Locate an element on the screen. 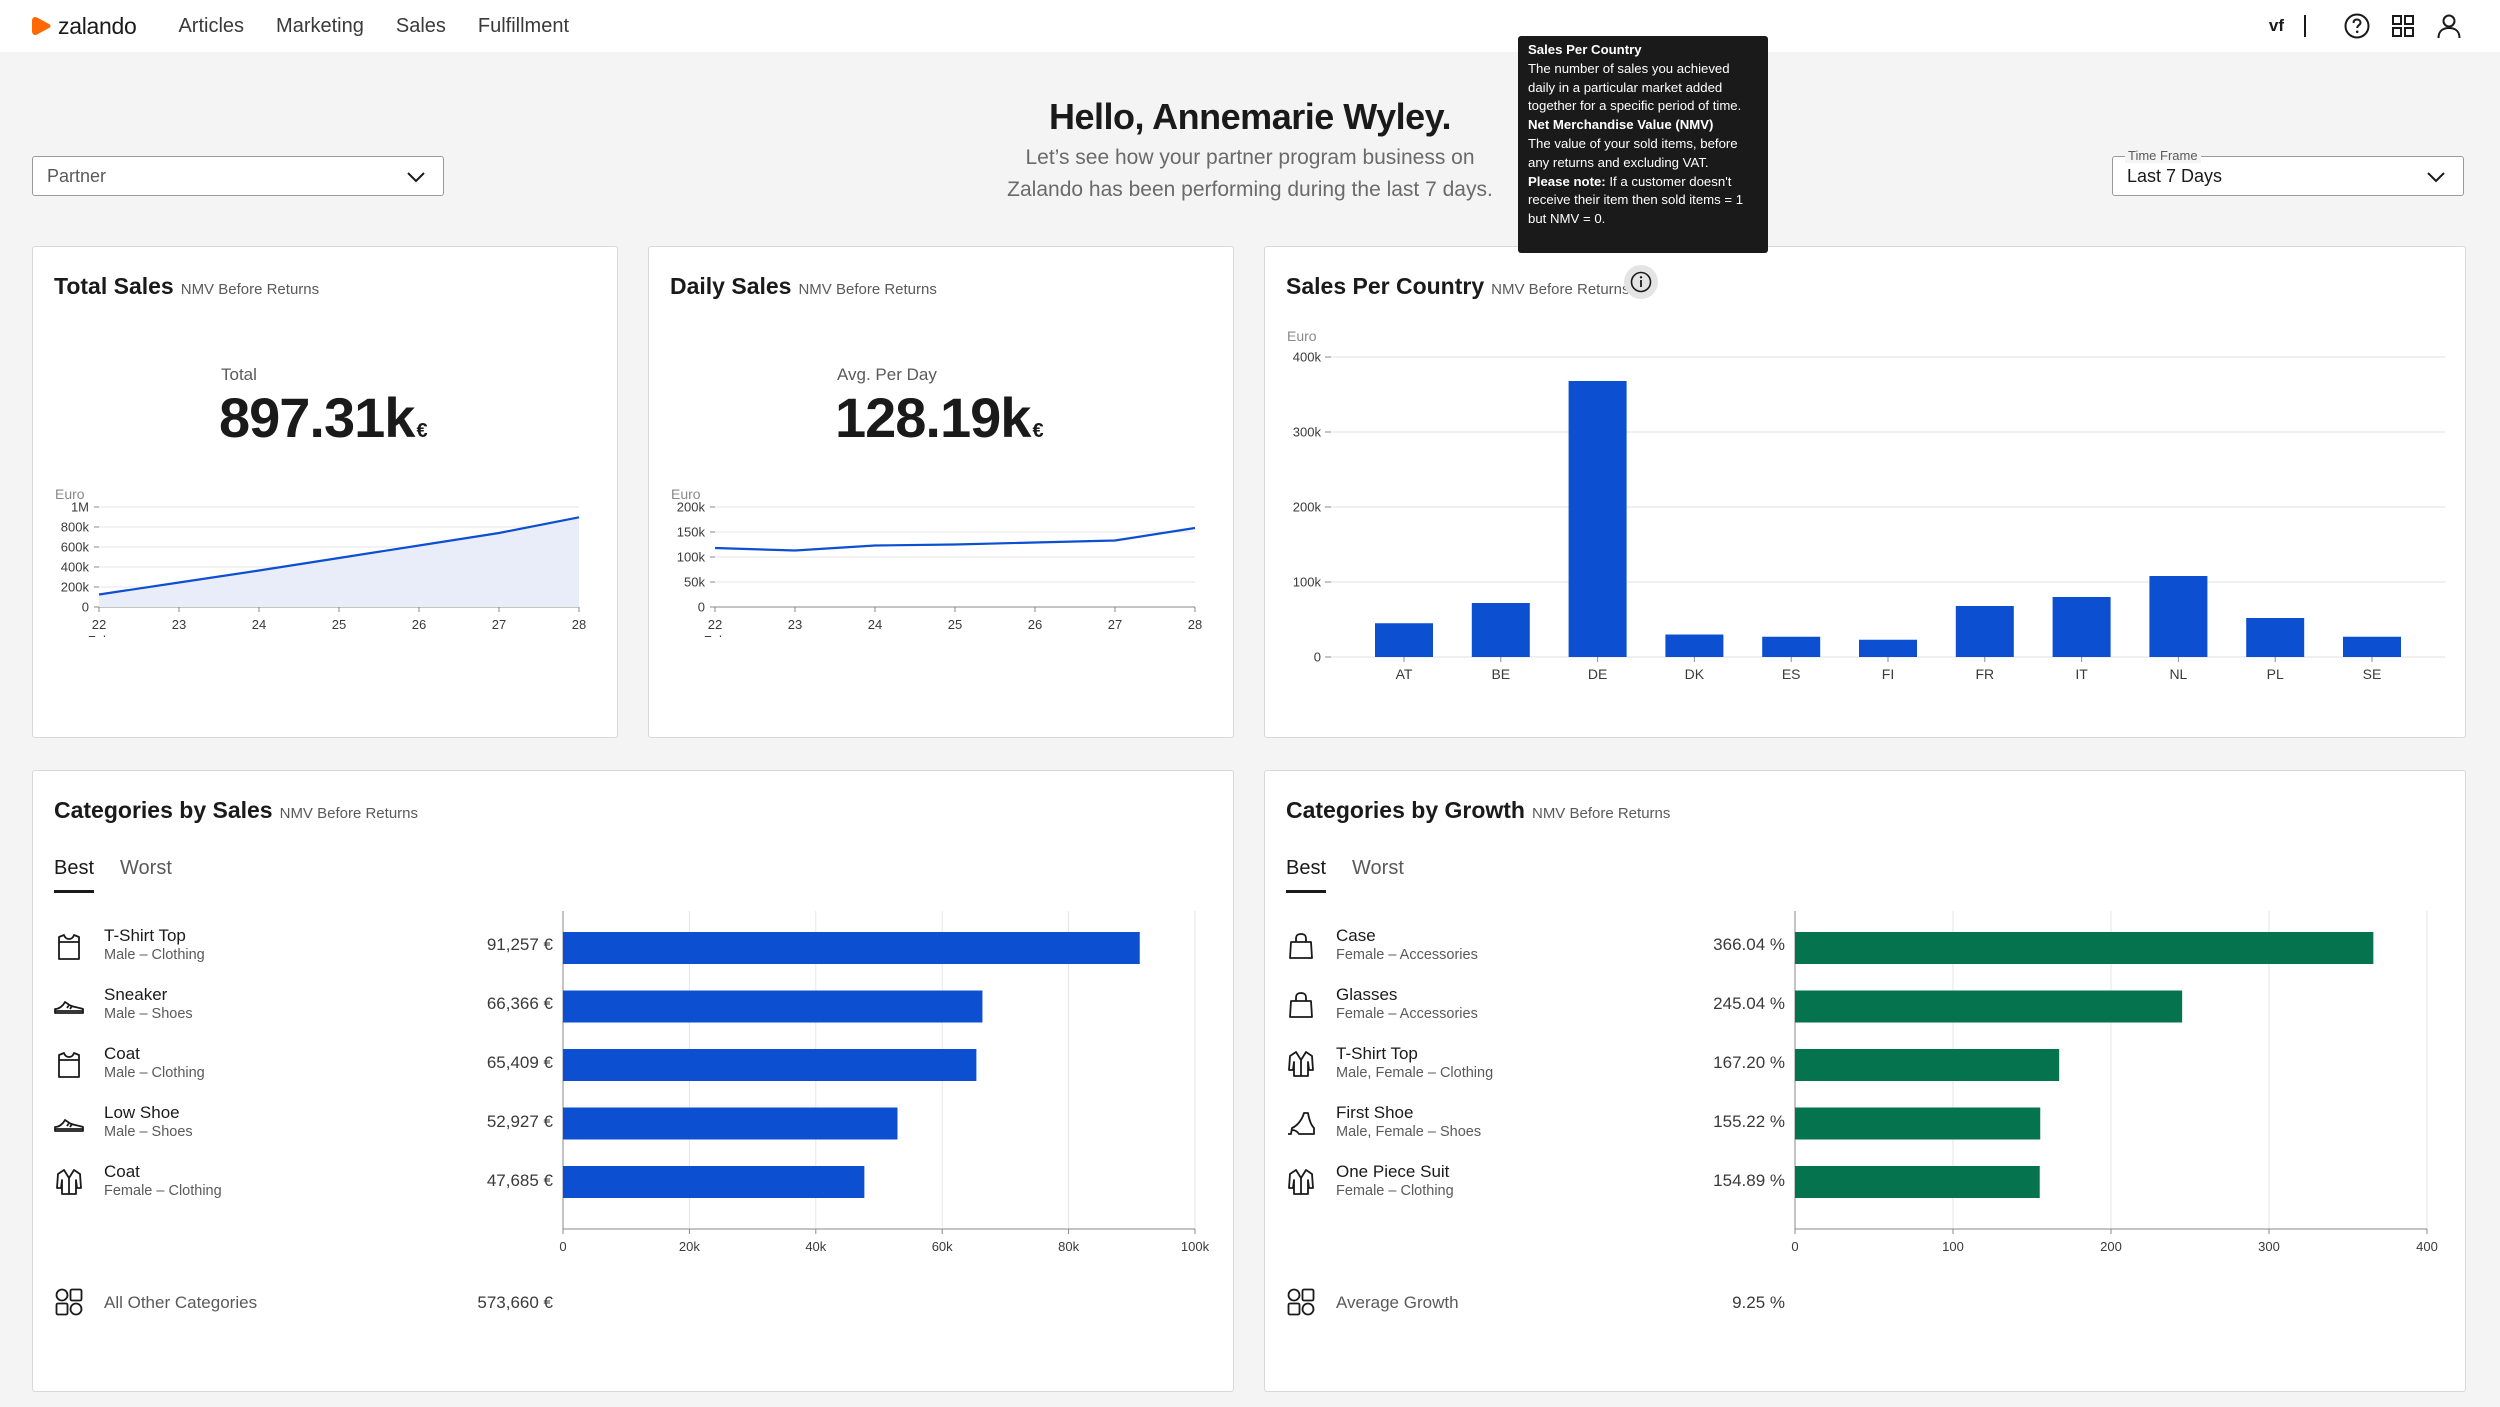  bar-at is located at coordinates (1404, 640).